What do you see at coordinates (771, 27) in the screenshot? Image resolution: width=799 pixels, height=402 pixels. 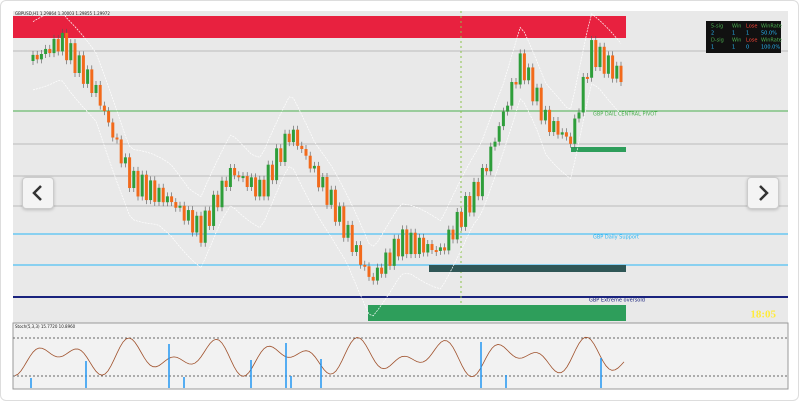 I see `table-header: WinRate` at bounding box center [771, 27].